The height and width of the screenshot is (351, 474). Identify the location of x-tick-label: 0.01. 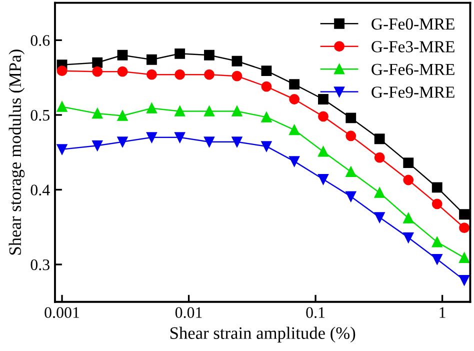
(188, 312).